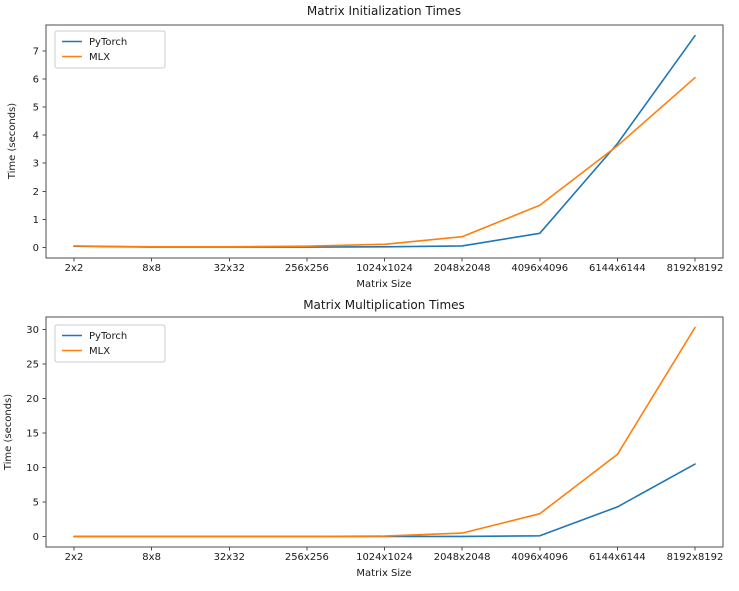  Describe the element at coordinates (32, 330) in the screenshot. I see `y-tick-label: 30` at that location.